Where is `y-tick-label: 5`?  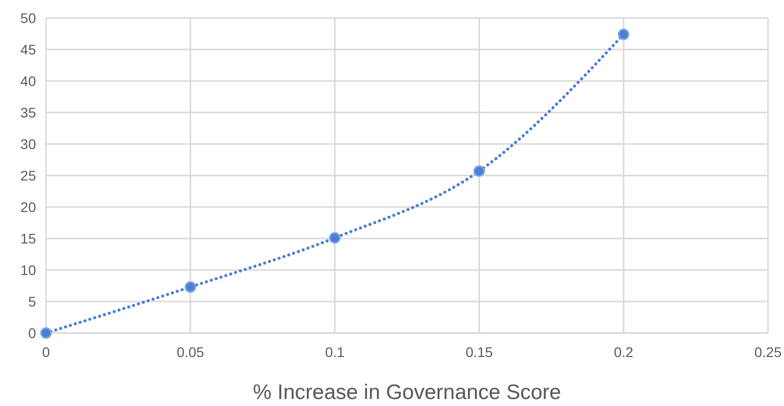 y-tick-label: 5 is located at coordinates (32, 301).